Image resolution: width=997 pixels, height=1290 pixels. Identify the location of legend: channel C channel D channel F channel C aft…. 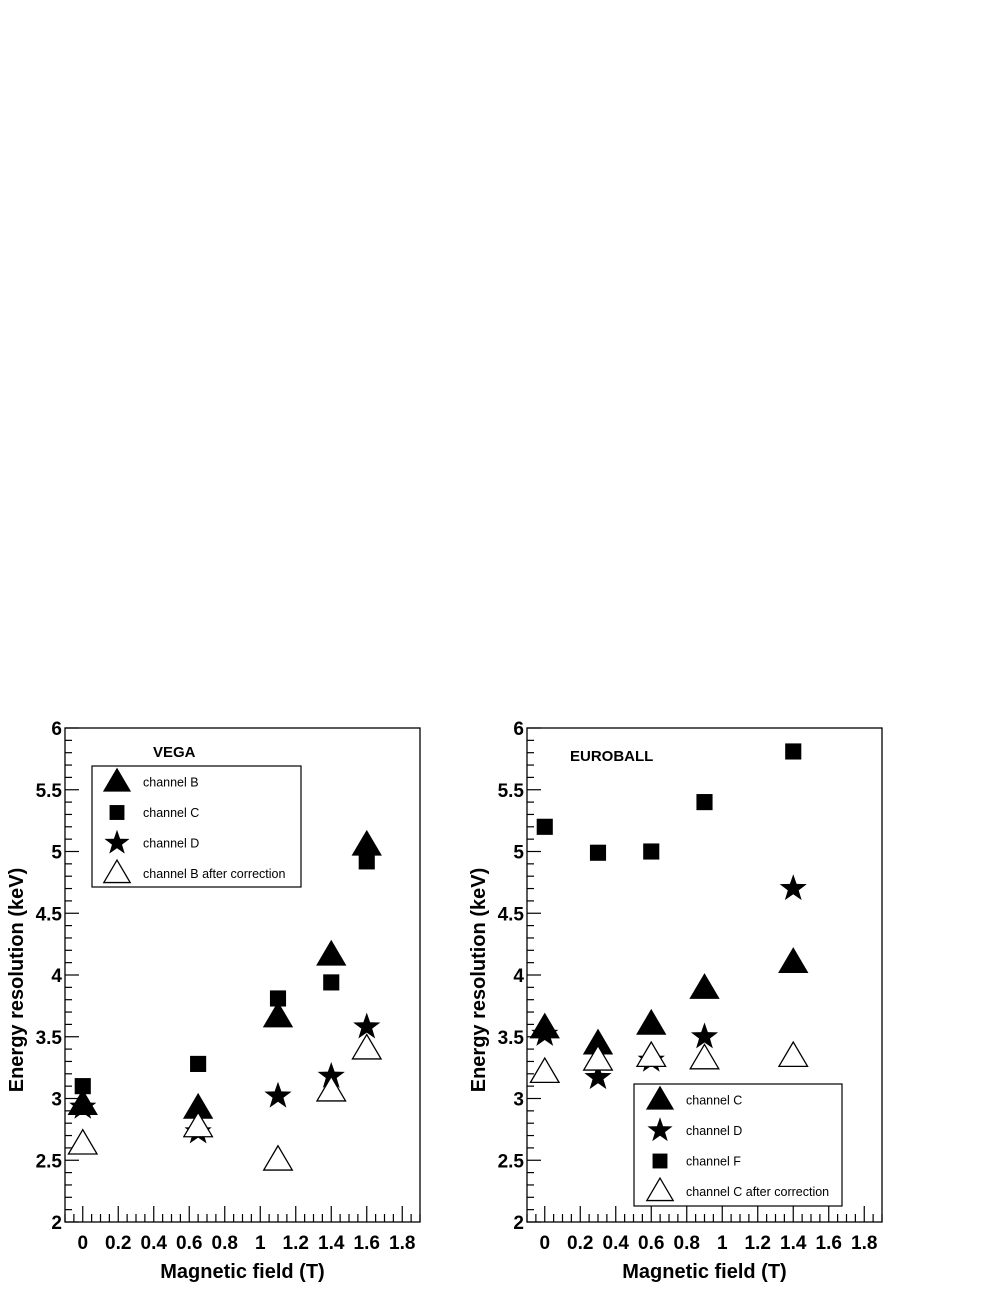
(738, 1145).